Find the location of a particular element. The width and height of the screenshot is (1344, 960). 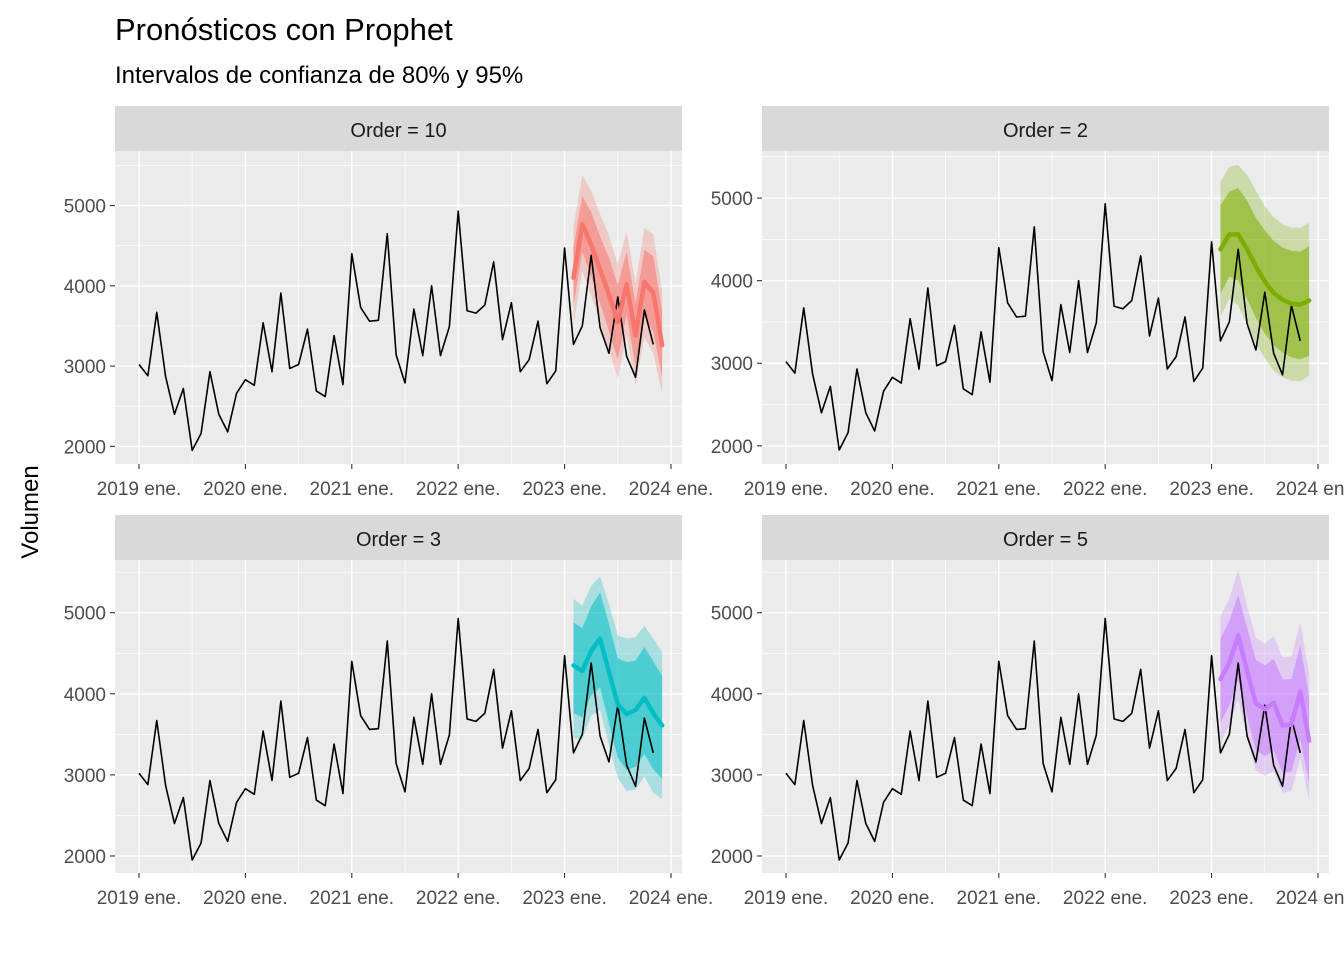

facet-strip-label: Order = 3 is located at coordinates (398, 540).